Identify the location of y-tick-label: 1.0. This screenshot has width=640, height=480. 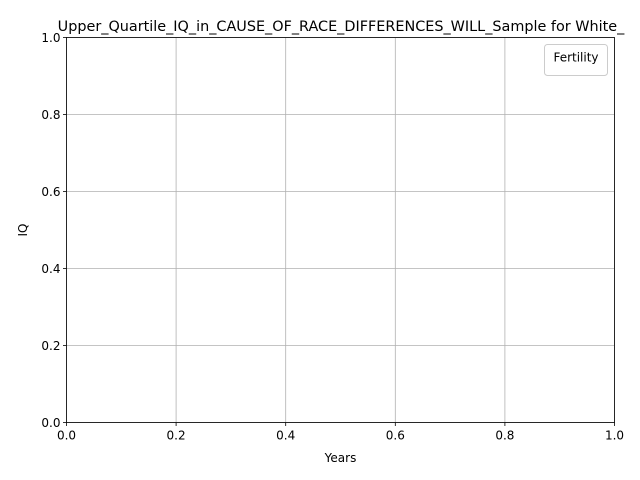
(50, 38).